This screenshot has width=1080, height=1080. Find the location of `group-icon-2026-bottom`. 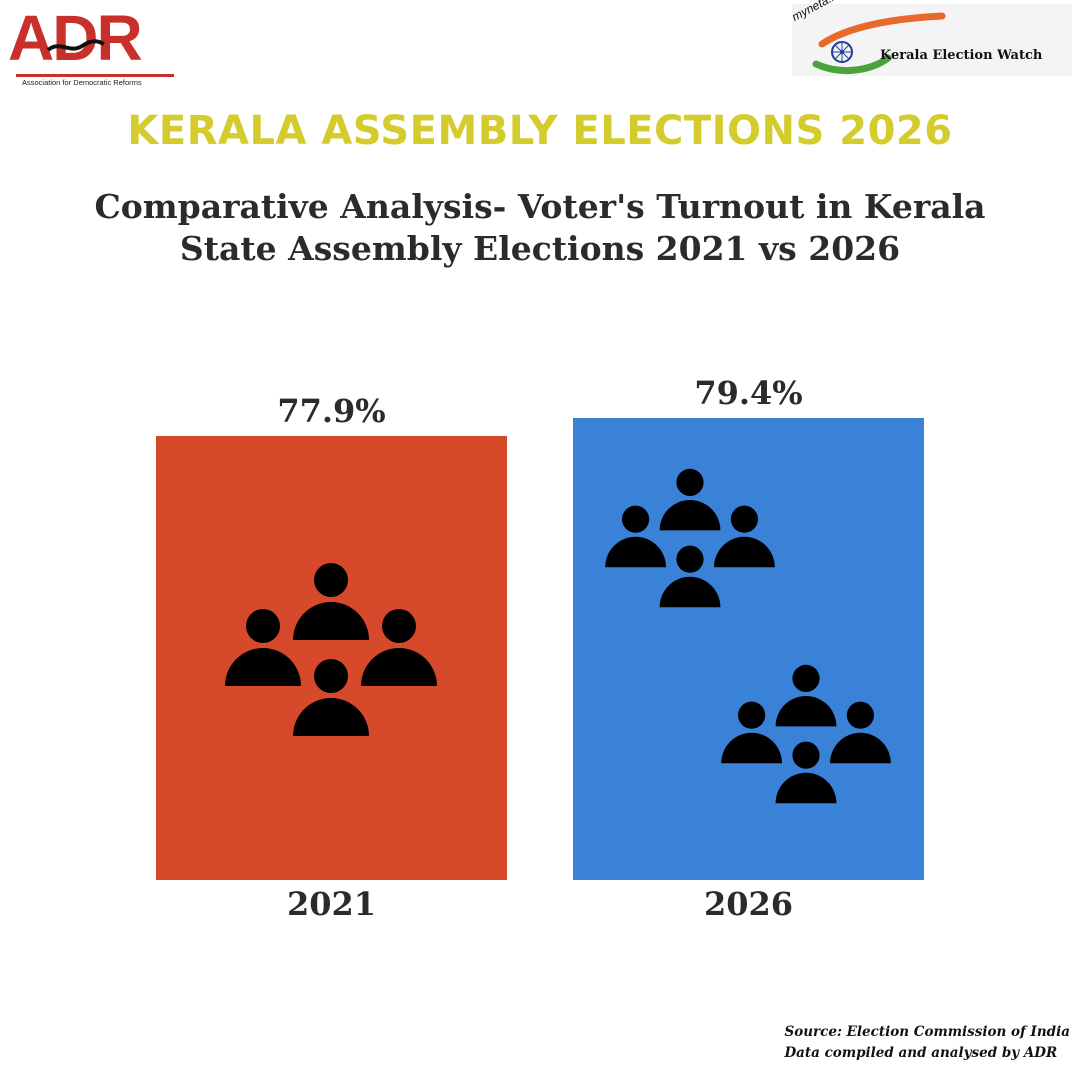

group-icon-2026-bottom is located at coordinates (806, 734).